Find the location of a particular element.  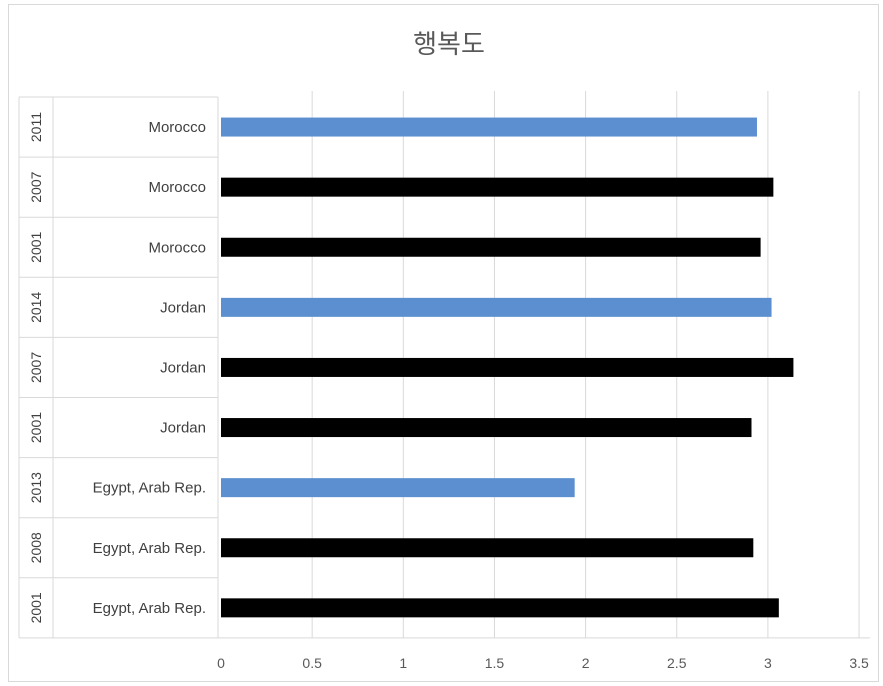

x-axis-ticks: 0 0.5 1 1.5 2 2.5 3 3.5 is located at coordinates (543, 663).